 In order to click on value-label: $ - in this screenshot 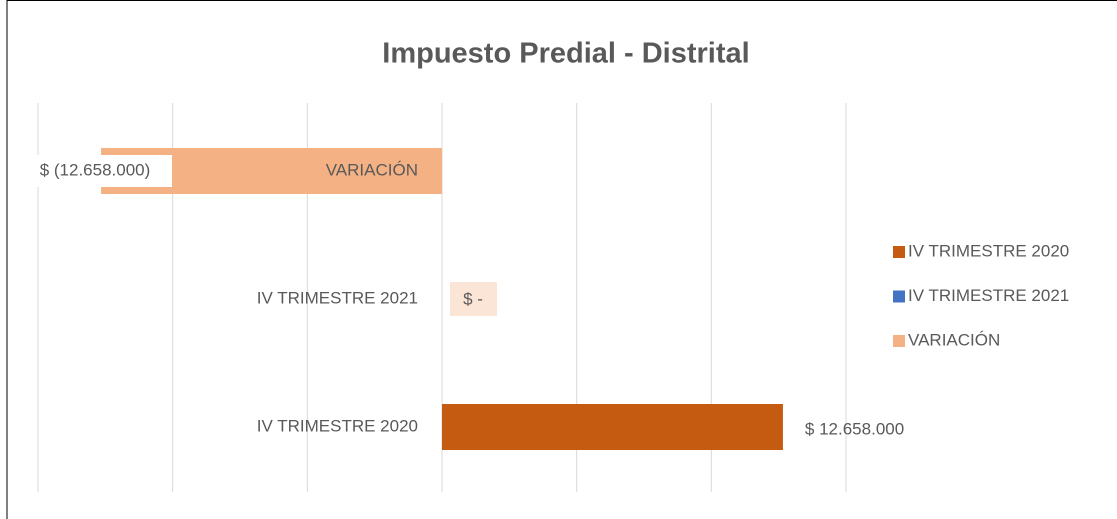, I will do `click(473, 298)`.